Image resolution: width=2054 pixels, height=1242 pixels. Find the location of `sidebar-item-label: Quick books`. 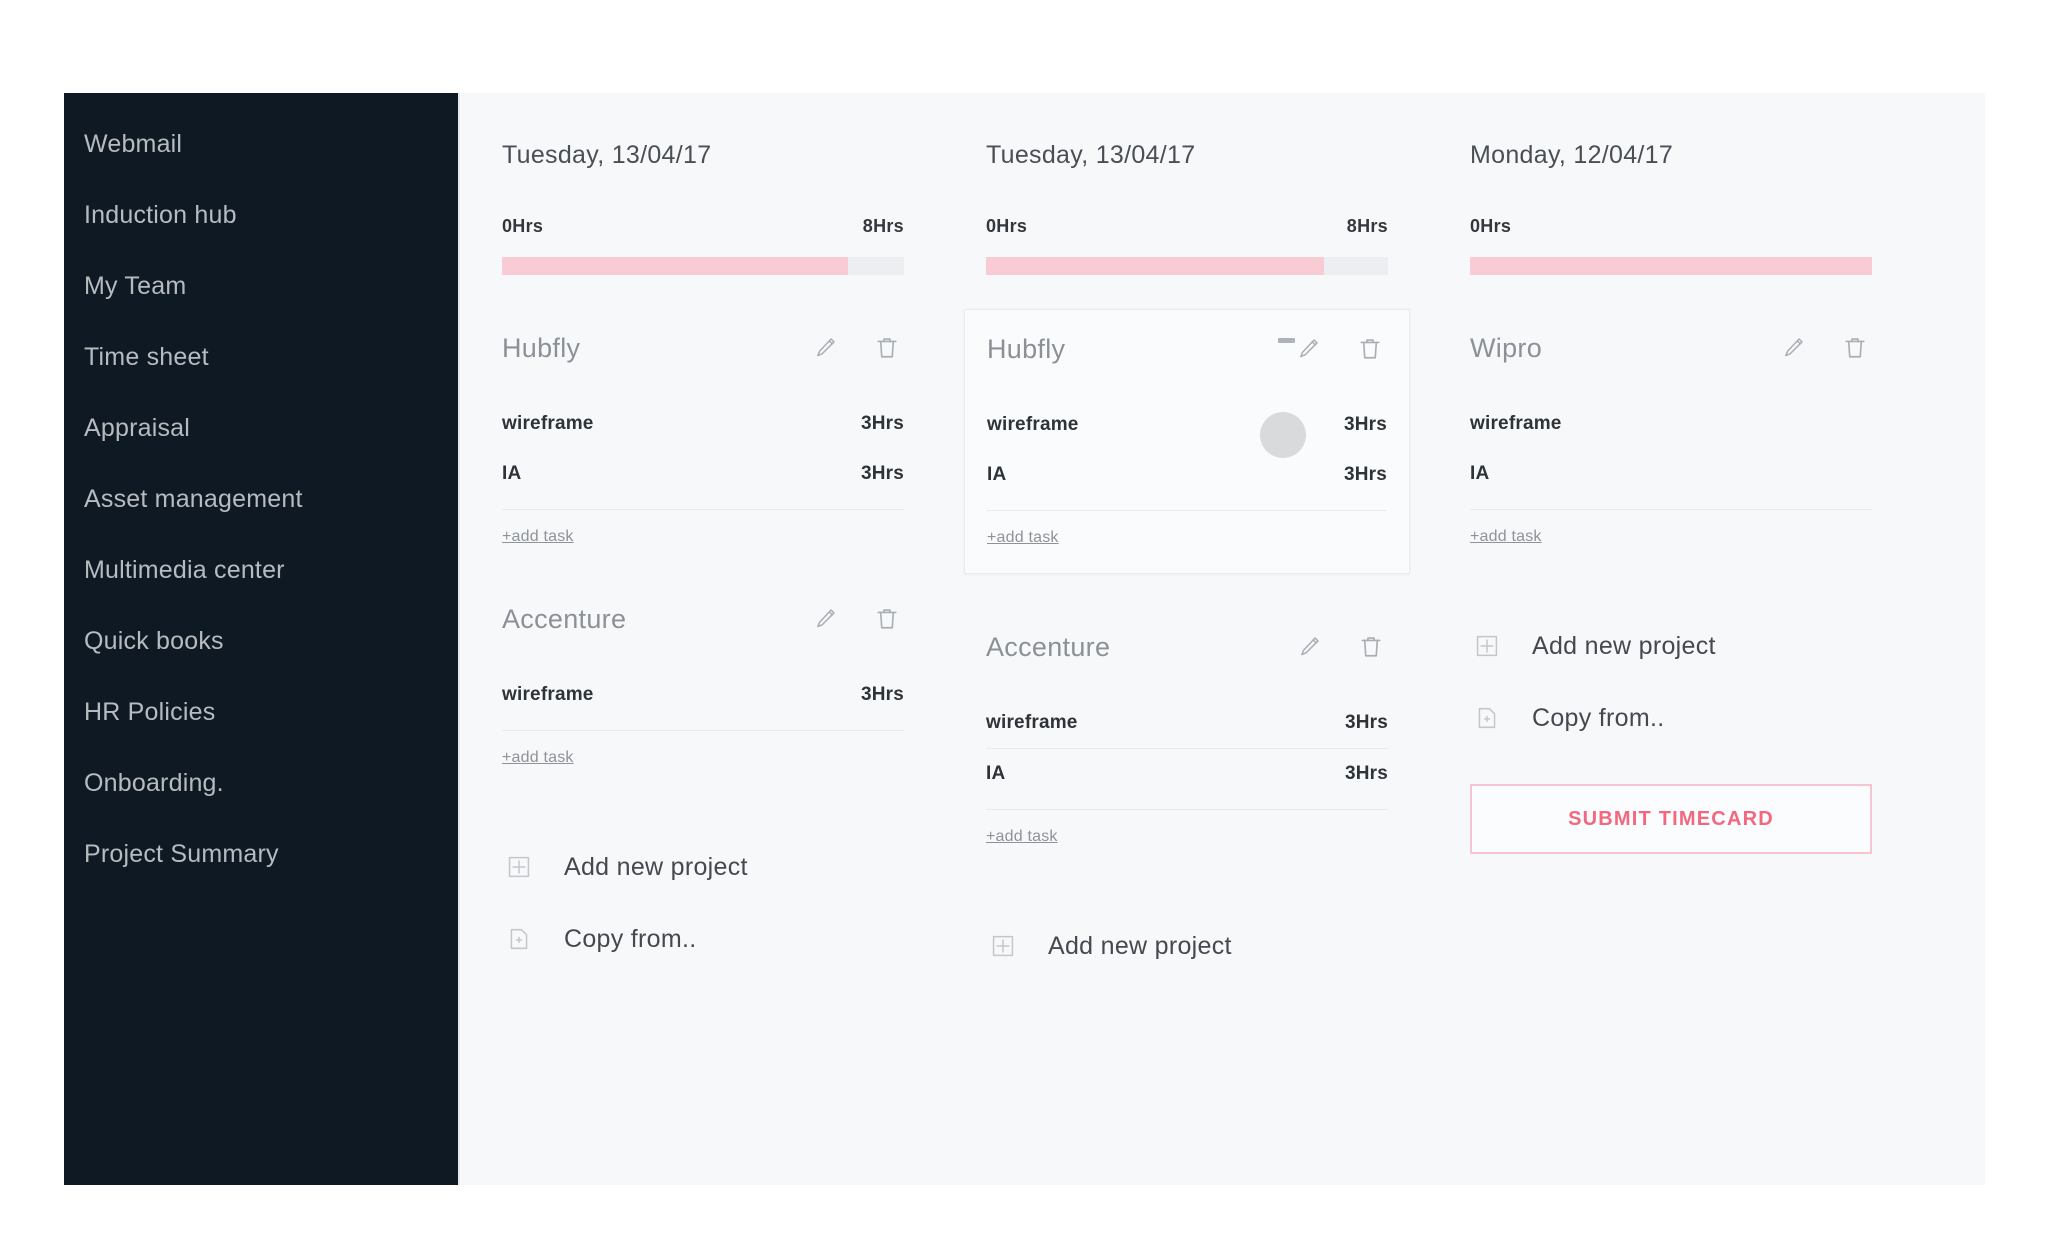

sidebar-item-label: Quick books is located at coordinates (154, 641).